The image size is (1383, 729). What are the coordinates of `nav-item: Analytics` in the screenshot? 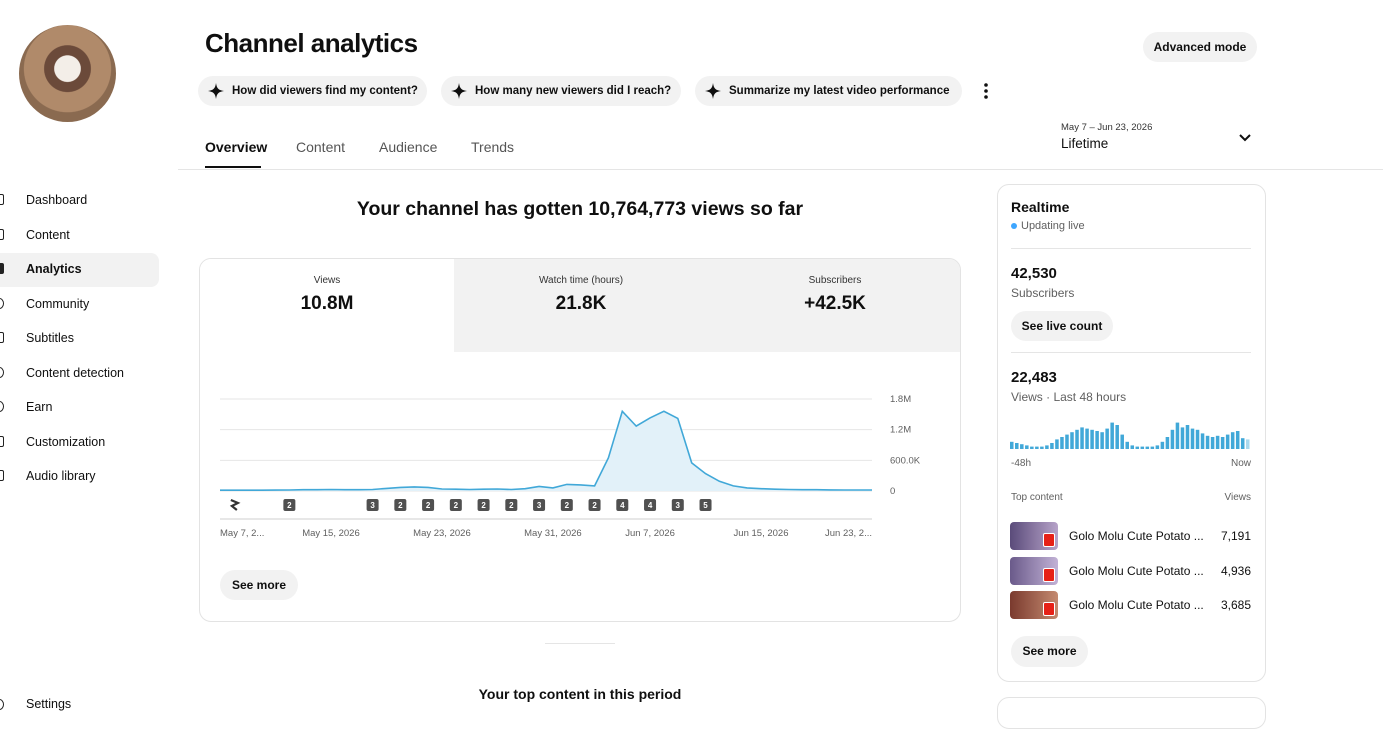 It's located at (54, 269).